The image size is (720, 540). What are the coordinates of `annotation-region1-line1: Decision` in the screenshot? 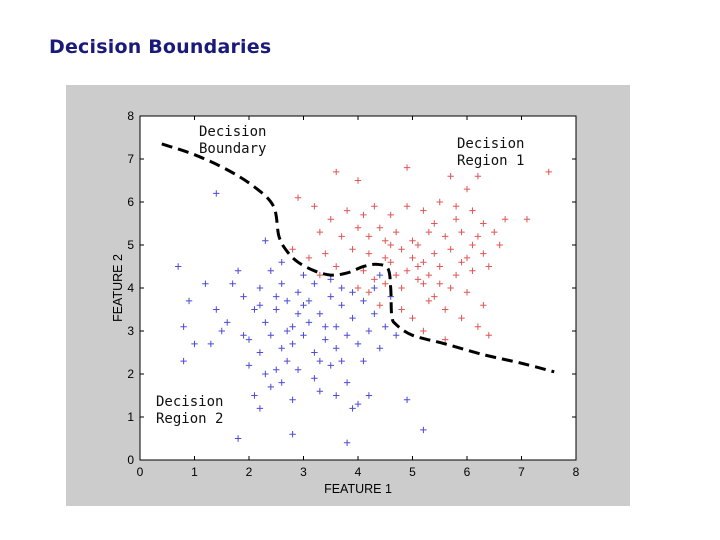 It's located at (490, 144).